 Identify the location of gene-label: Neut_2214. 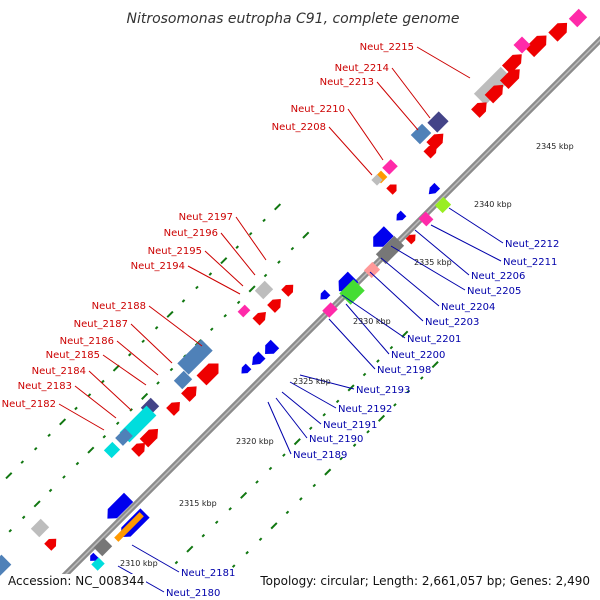
(362, 68).